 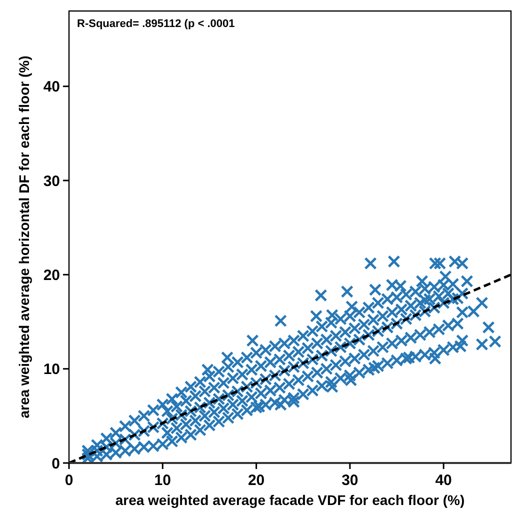 I want to click on x-axis-title: area weighted average facade VDF for each floor (%), so click(x=290, y=500).